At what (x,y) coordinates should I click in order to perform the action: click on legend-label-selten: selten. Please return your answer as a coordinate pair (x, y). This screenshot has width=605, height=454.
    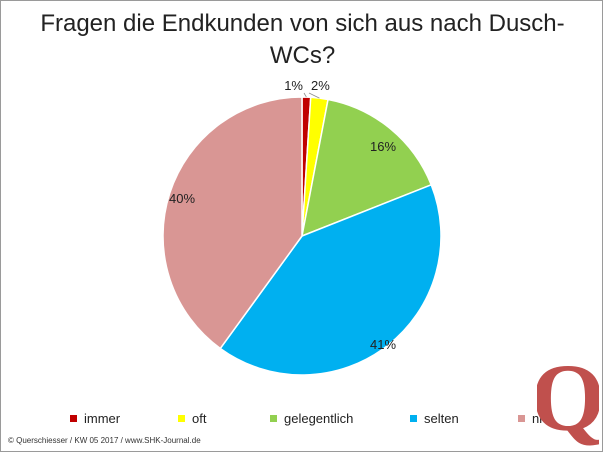
    Looking at the image, I should click on (441, 418).